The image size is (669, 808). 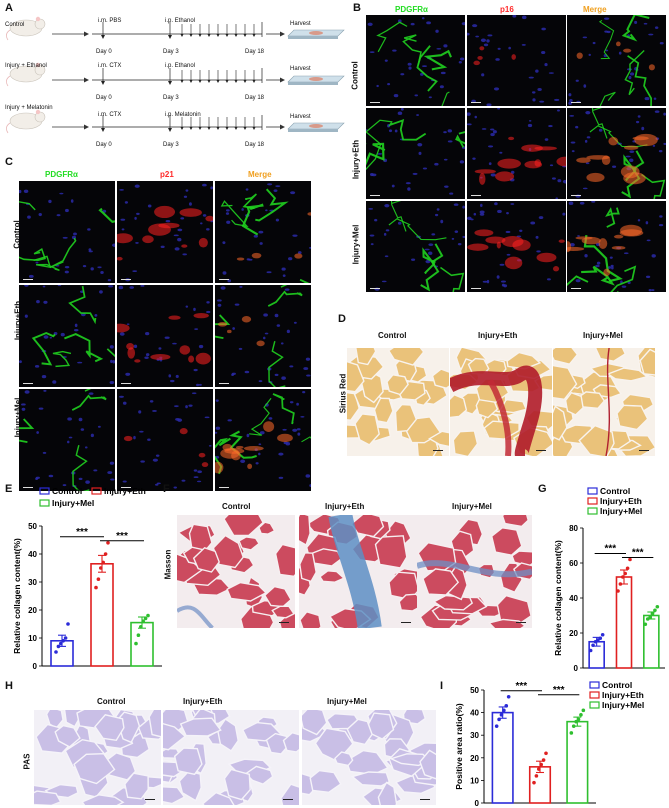 What do you see at coordinates (165, 336) in the screenshot?
I see `micrograph-c-r1-c1` at bounding box center [165, 336].